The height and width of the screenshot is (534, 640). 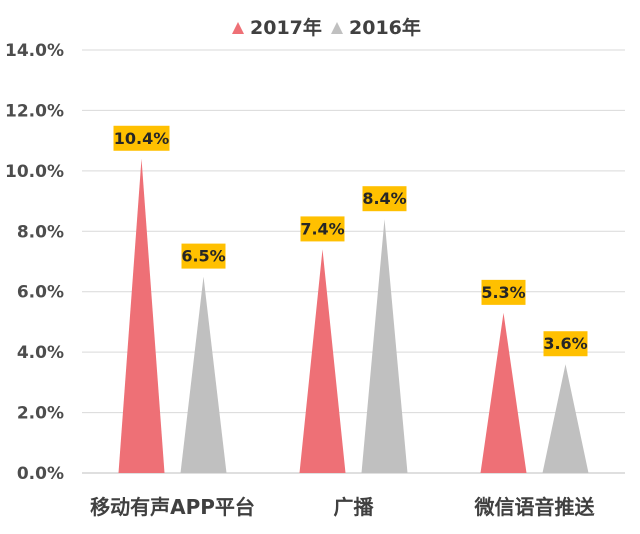 I want to click on data-label: 3.6%, so click(x=565, y=343).